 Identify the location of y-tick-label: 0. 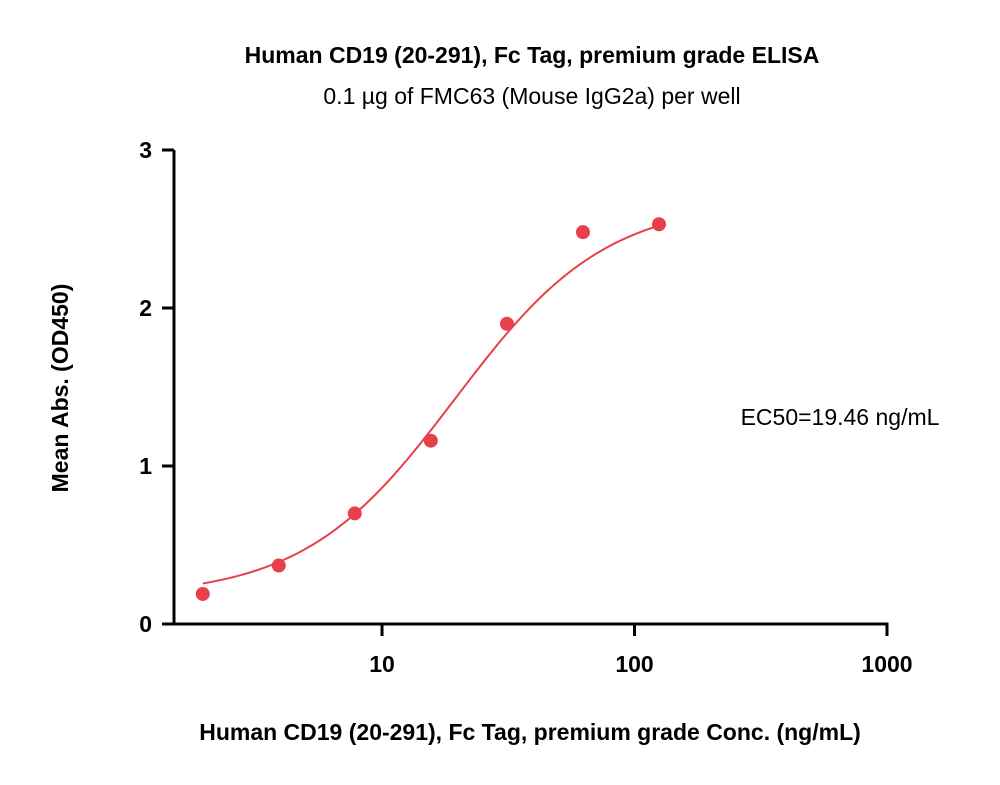
(145, 624).